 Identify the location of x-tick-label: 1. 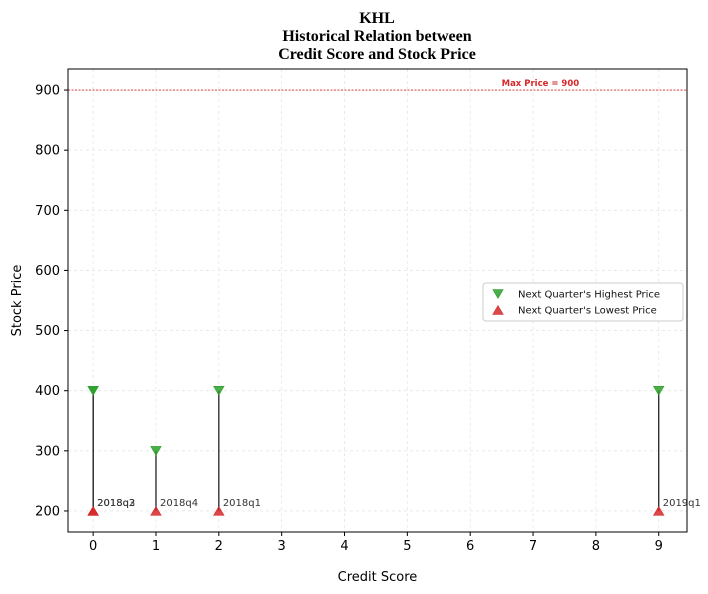
(156, 546).